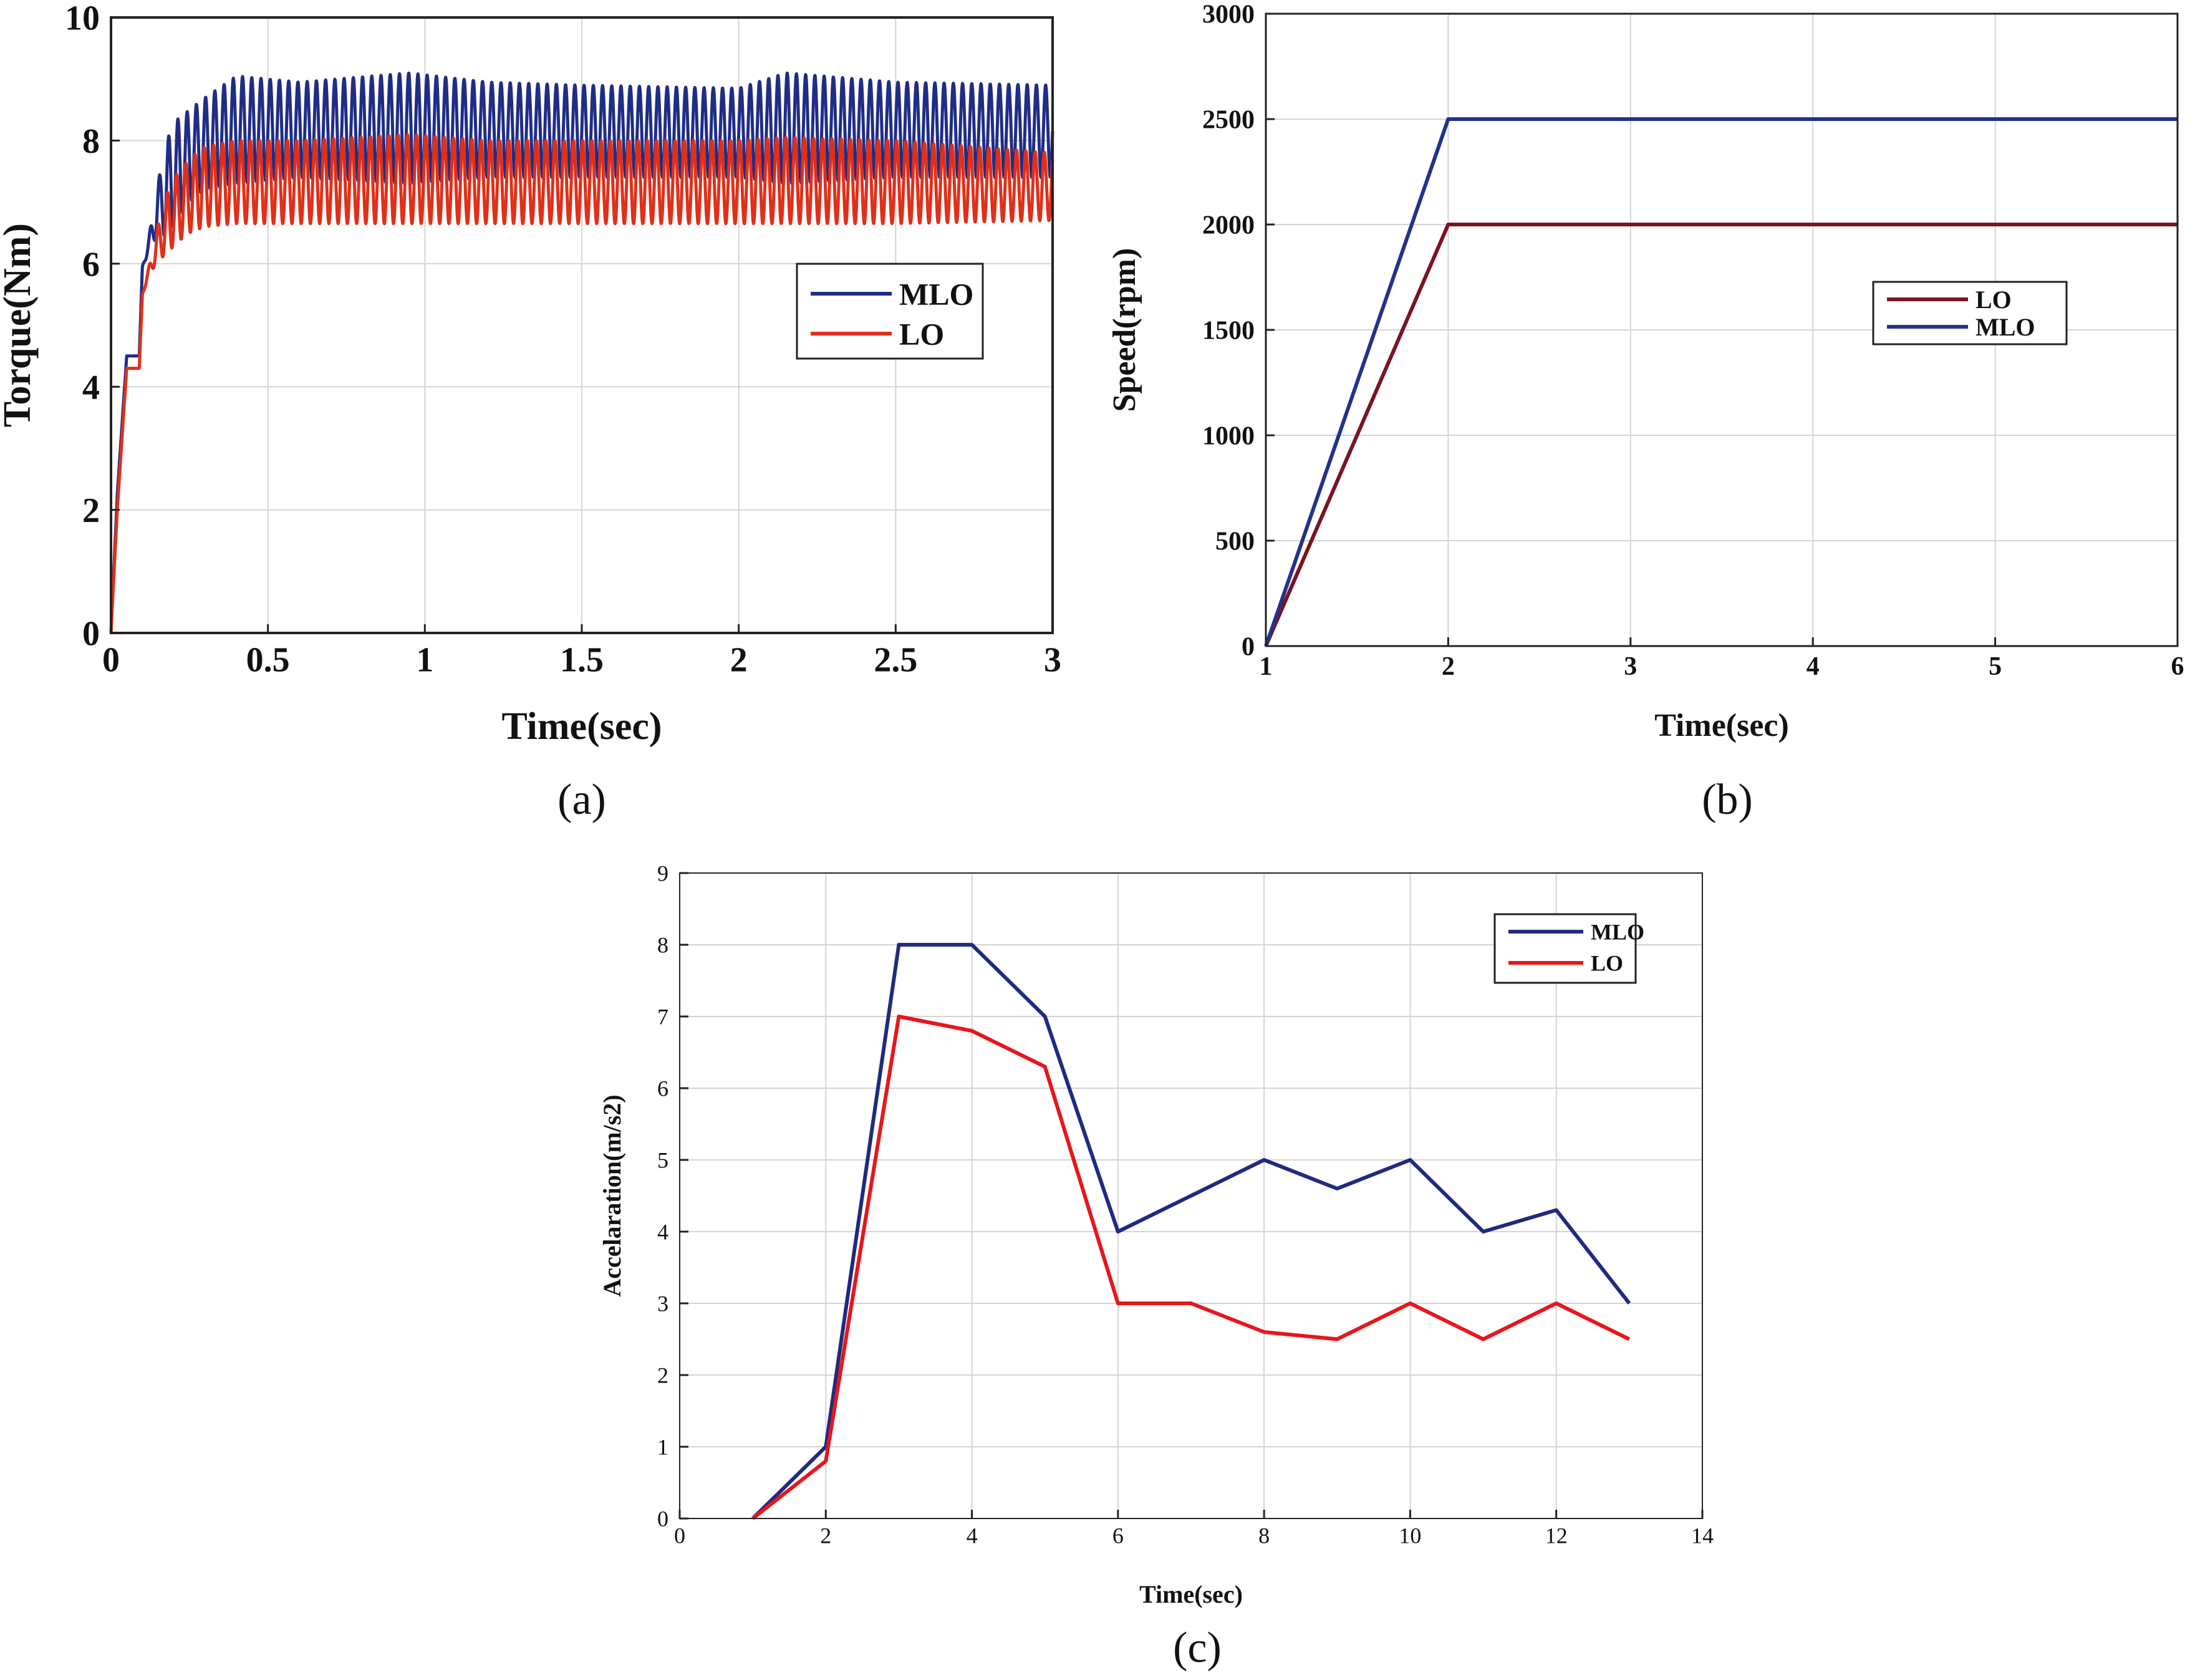  What do you see at coordinates (1124, 330) in the screenshot?
I see `y-axis-label: Speed(rpm)` at bounding box center [1124, 330].